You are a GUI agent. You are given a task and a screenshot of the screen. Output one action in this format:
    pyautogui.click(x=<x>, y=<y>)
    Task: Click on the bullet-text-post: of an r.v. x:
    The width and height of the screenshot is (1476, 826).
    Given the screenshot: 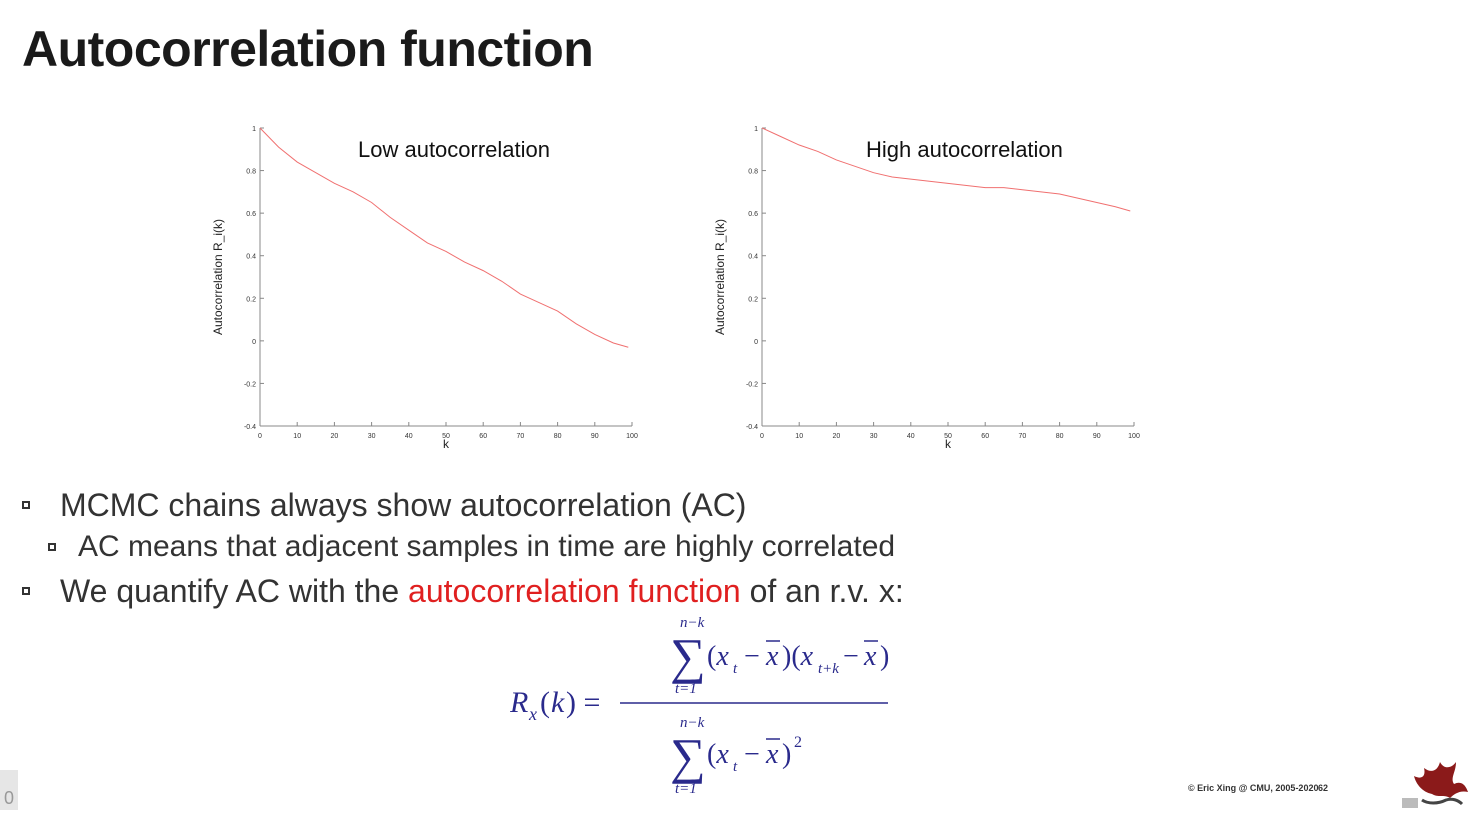 What is the action you would take?
    pyautogui.click(x=822, y=591)
    